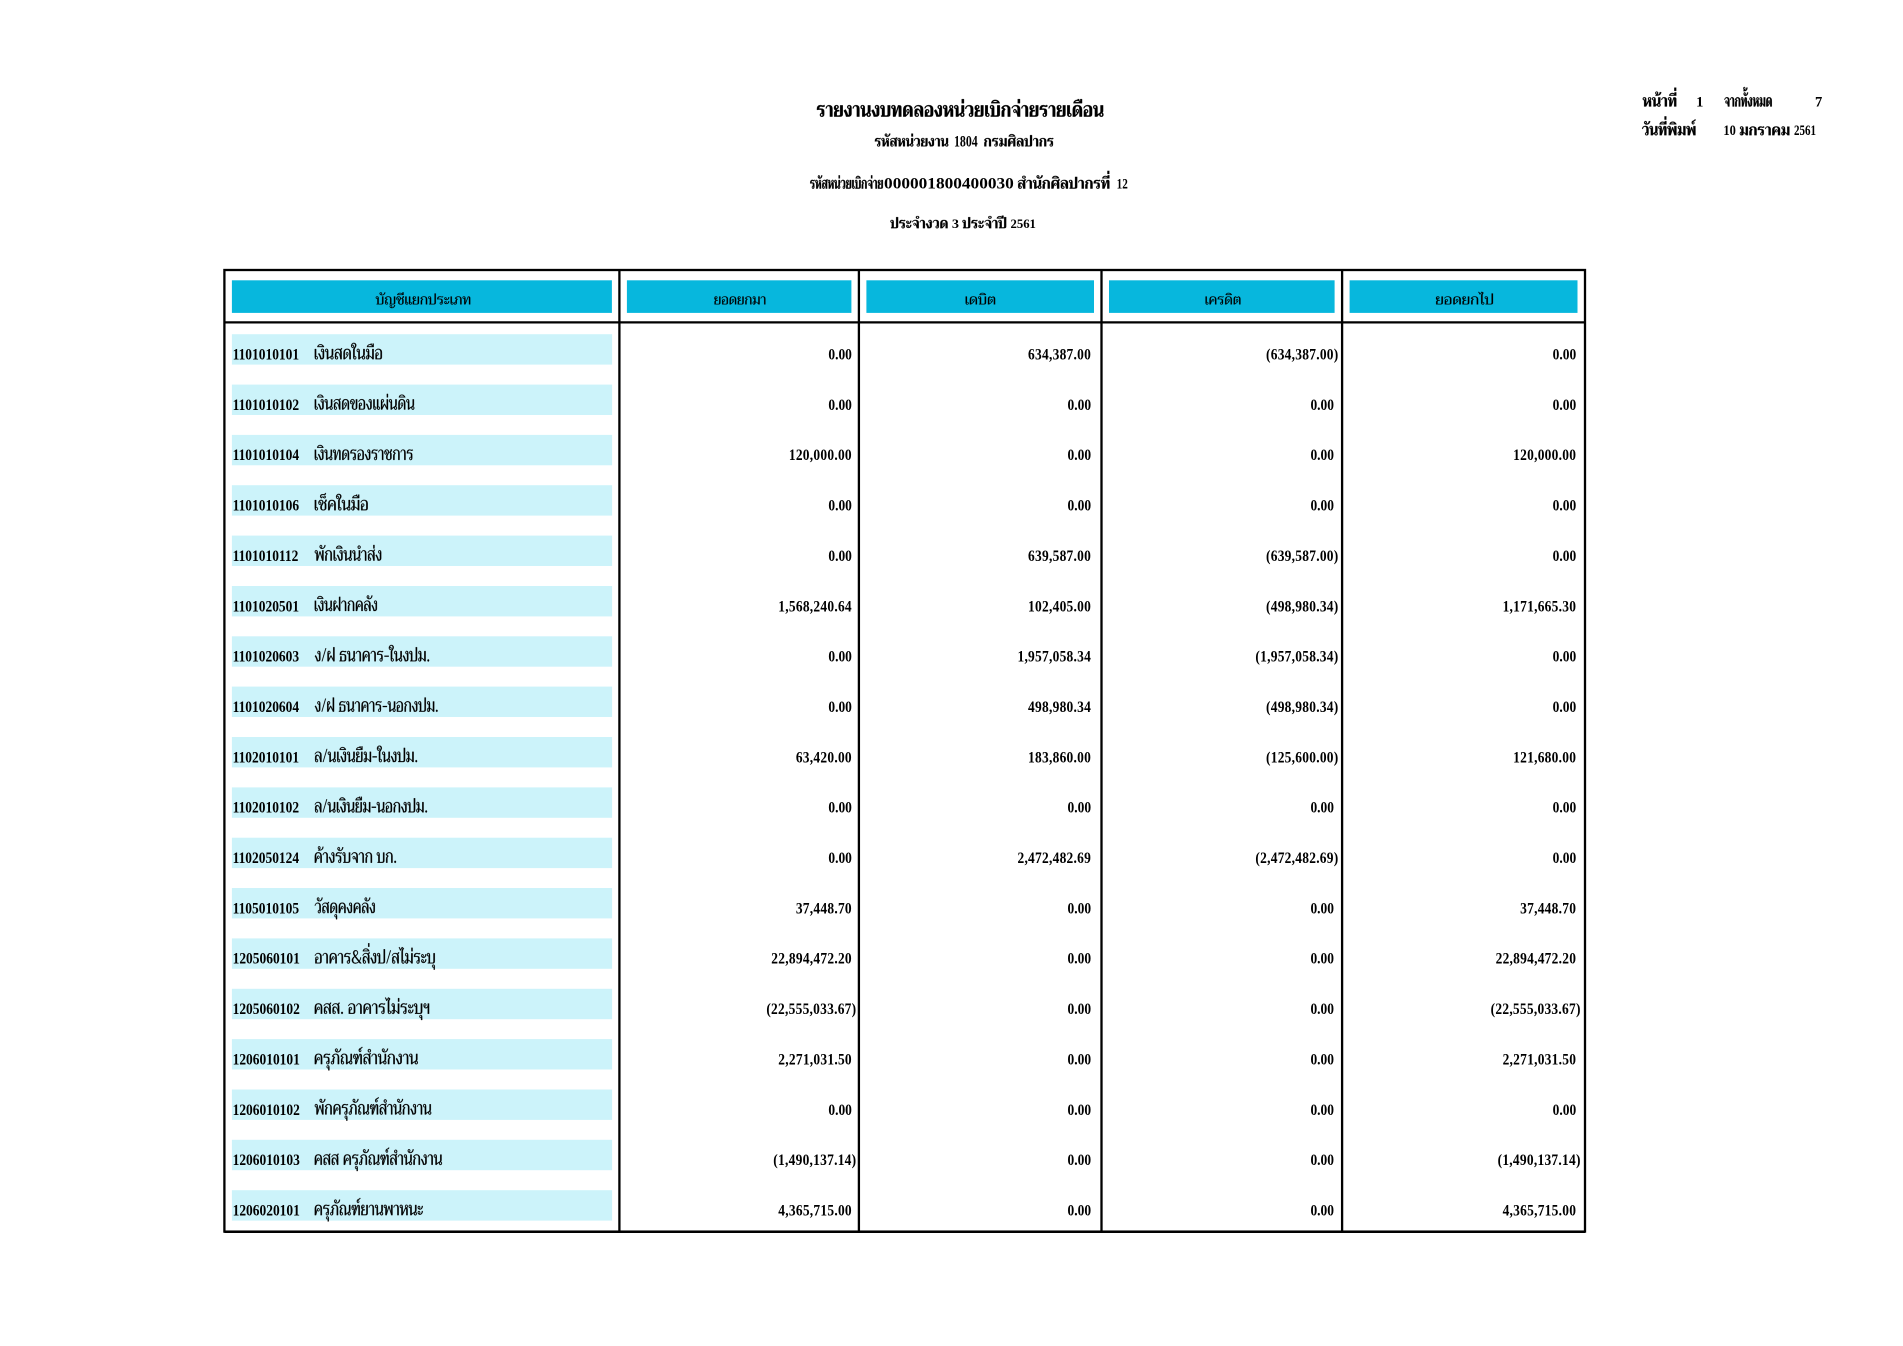 Image resolution: width=1903 pixels, height=1346 pixels. Describe the element at coordinates (266, 858) in the screenshot. I see `svg-text: 1102050124` at that location.